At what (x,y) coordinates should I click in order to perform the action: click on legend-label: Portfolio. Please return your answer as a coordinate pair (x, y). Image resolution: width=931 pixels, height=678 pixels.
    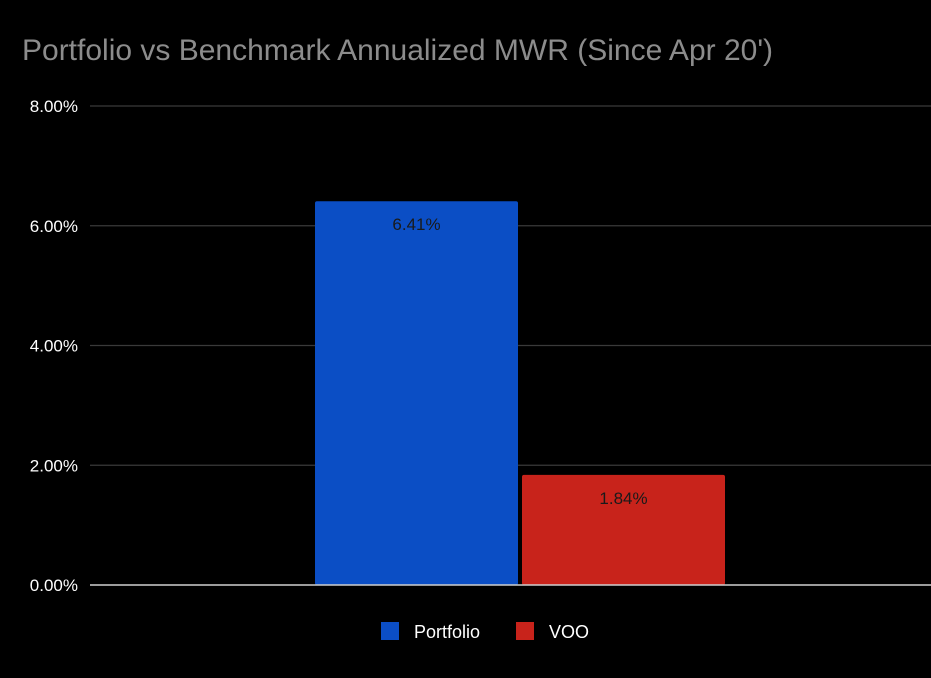
    Looking at the image, I should click on (447, 632).